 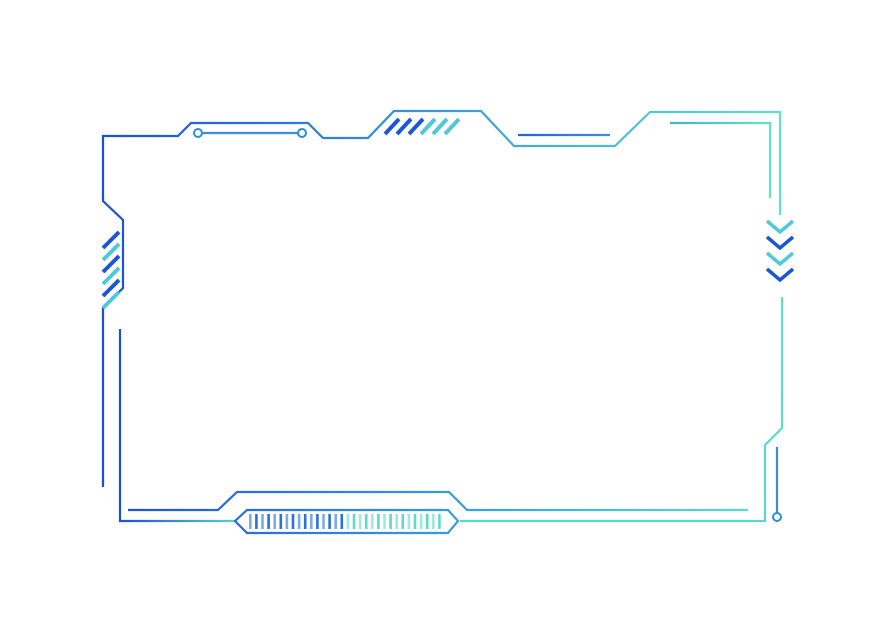 I want to click on top-right-inner-line, so click(x=721, y=159).